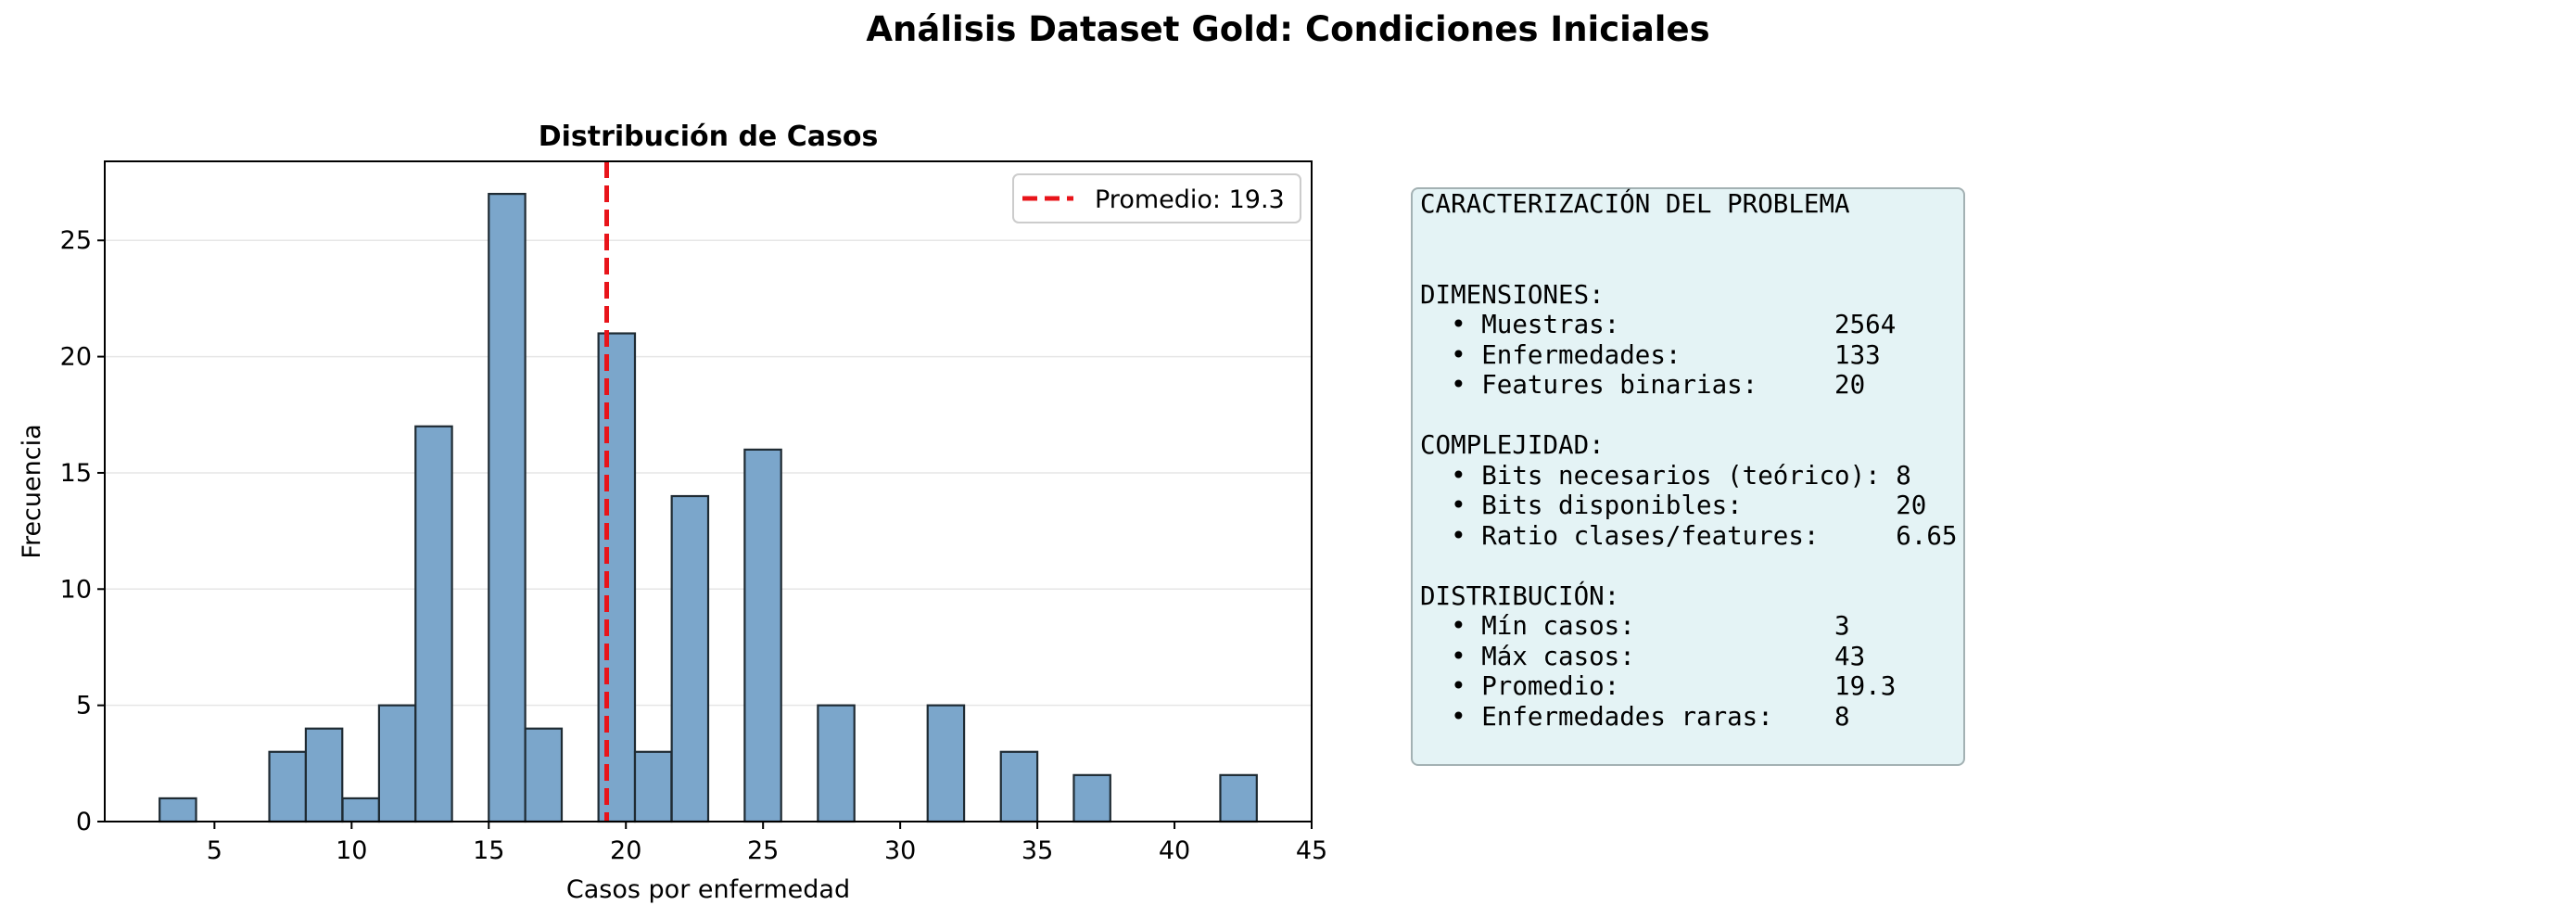 The height and width of the screenshot is (918, 2576). I want to click on legend-label: Promedio: 19.3, so click(1190, 199).